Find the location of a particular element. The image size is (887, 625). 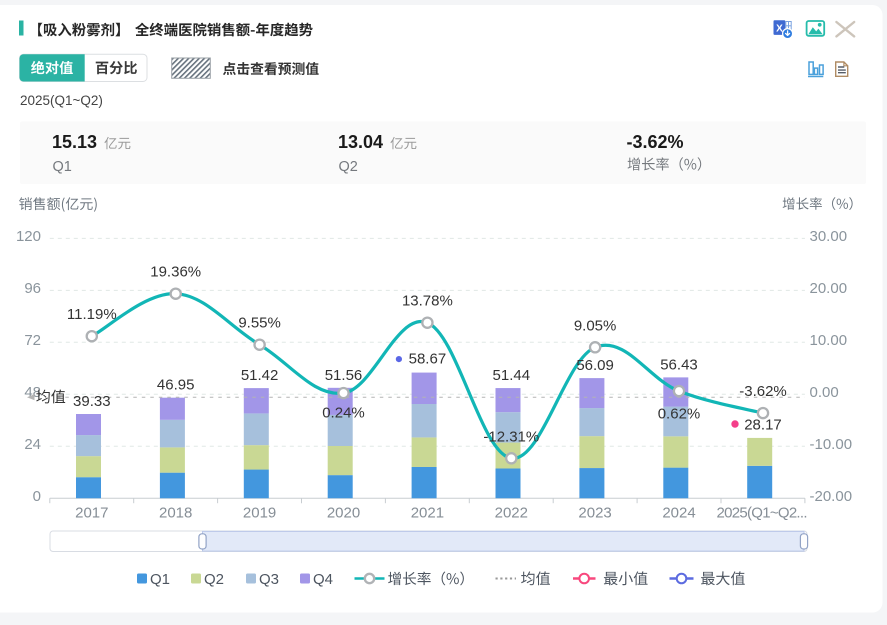

svg-text: 2020 is located at coordinates (343, 512).